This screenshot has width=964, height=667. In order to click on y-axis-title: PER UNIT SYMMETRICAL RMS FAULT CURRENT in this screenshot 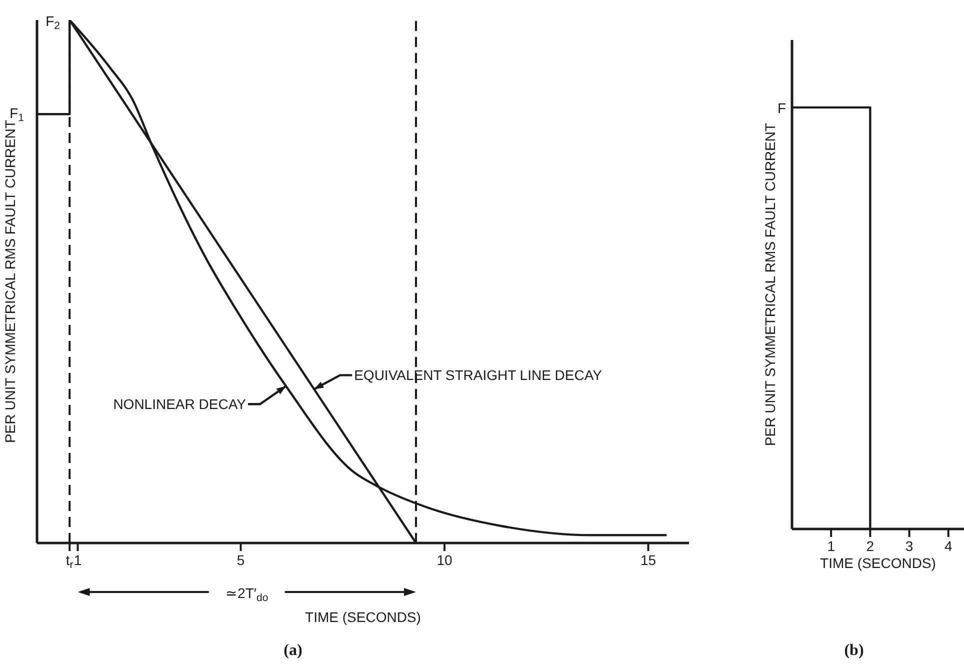, I will do `click(770, 284)`.